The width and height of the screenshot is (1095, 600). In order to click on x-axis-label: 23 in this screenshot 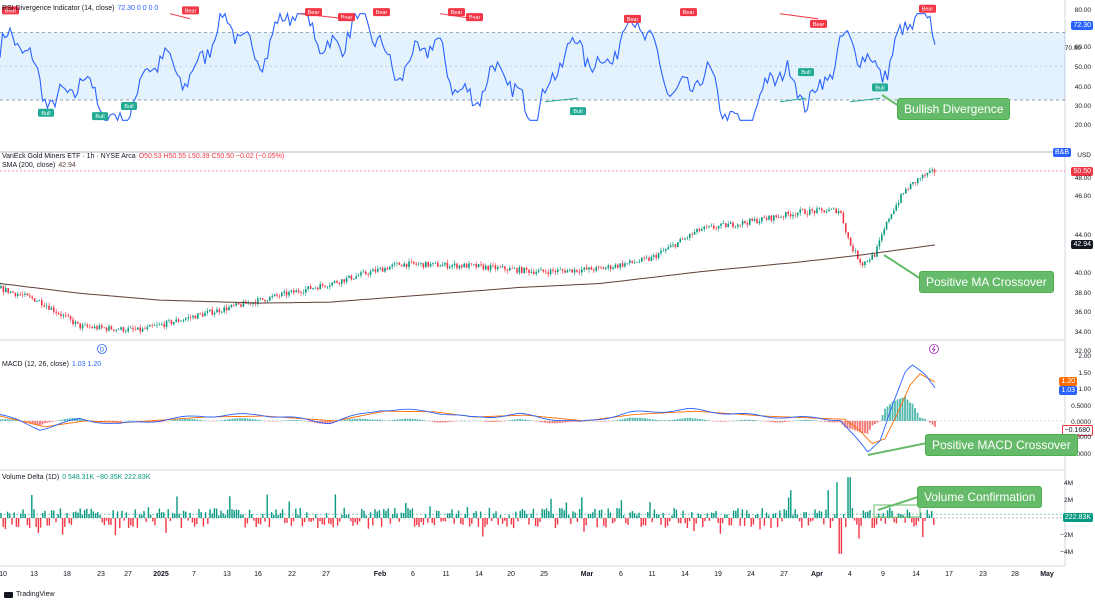, I will do `click(101, 574)`.